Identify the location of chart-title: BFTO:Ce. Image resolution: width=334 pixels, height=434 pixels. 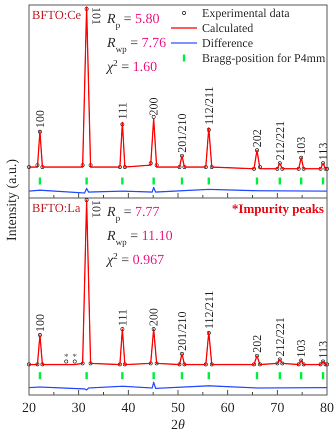
(57, 15).